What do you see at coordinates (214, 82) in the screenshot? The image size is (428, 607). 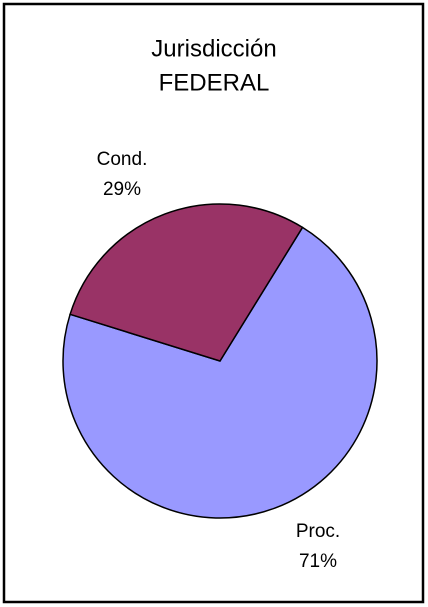 I see `chart-title: FEDERAL` at bounding box center [214, 82].